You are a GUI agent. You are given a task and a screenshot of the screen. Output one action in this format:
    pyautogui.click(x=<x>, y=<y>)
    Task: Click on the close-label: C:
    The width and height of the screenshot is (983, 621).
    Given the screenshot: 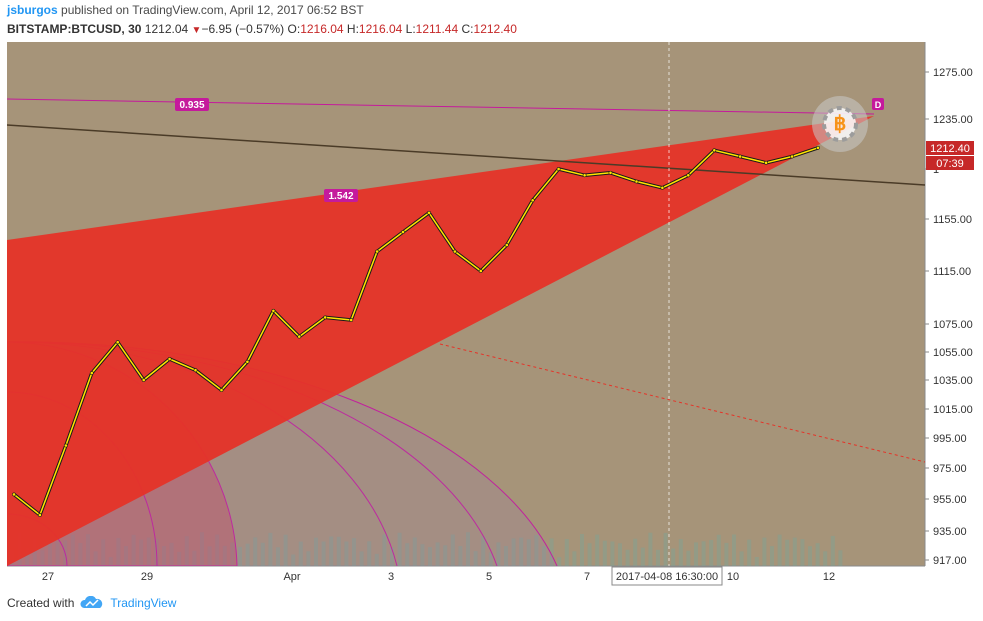 What is the action you would take?
    pyautogui.click(x=467, y=29)
    